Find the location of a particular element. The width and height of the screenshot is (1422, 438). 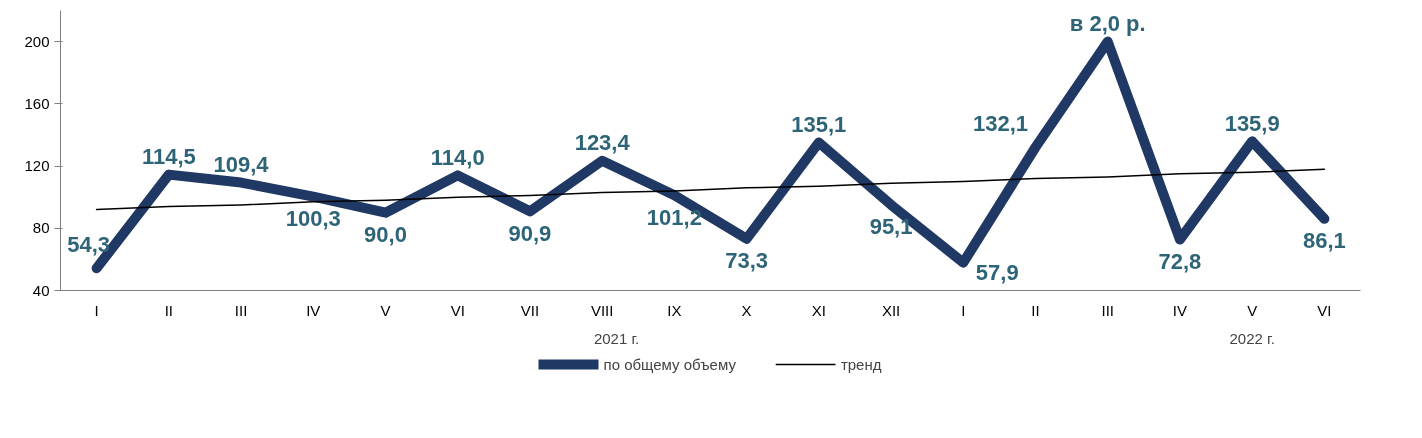

data-label: 132,1 is located at coordinates (1000, 123).